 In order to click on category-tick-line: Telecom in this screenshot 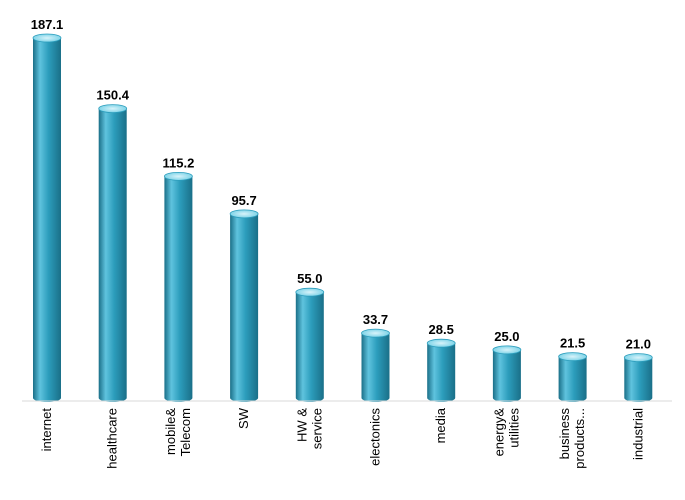, I will do `click(185, 432)`.